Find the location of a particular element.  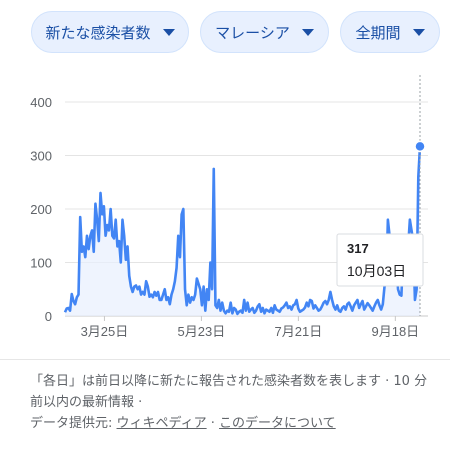

x-tick-label: 7月21日 is located at coordinates (299, 331).